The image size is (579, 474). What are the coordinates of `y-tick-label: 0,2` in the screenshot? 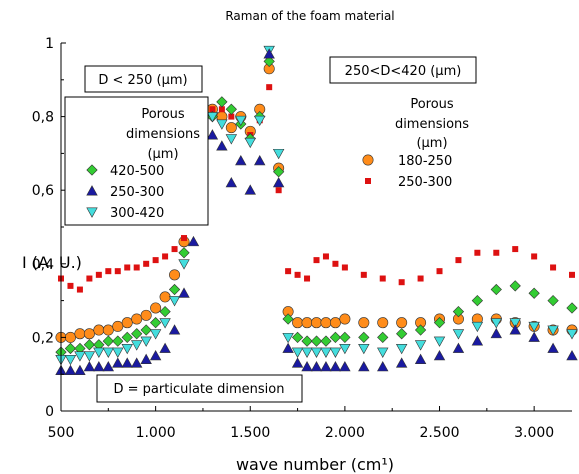 It's located at (43, 338).